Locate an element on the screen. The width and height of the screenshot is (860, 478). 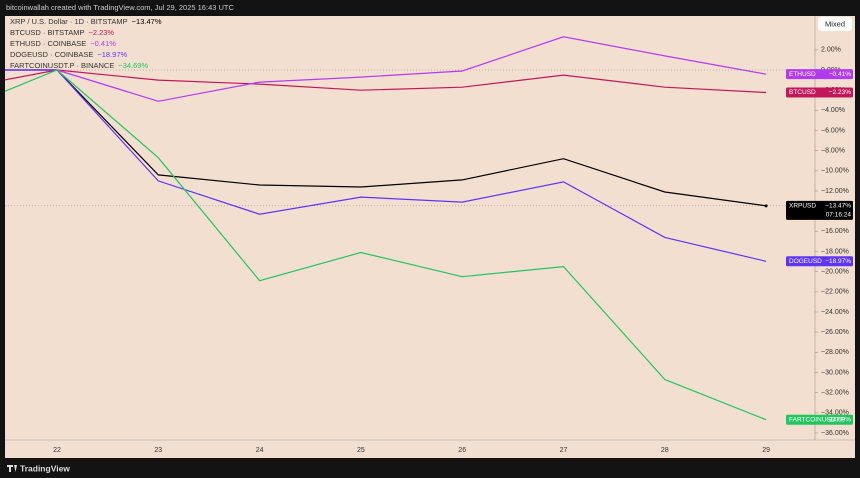
legend-name: FARTCOINUSDT.P · BINANCE is located at coordinates (62, 65).